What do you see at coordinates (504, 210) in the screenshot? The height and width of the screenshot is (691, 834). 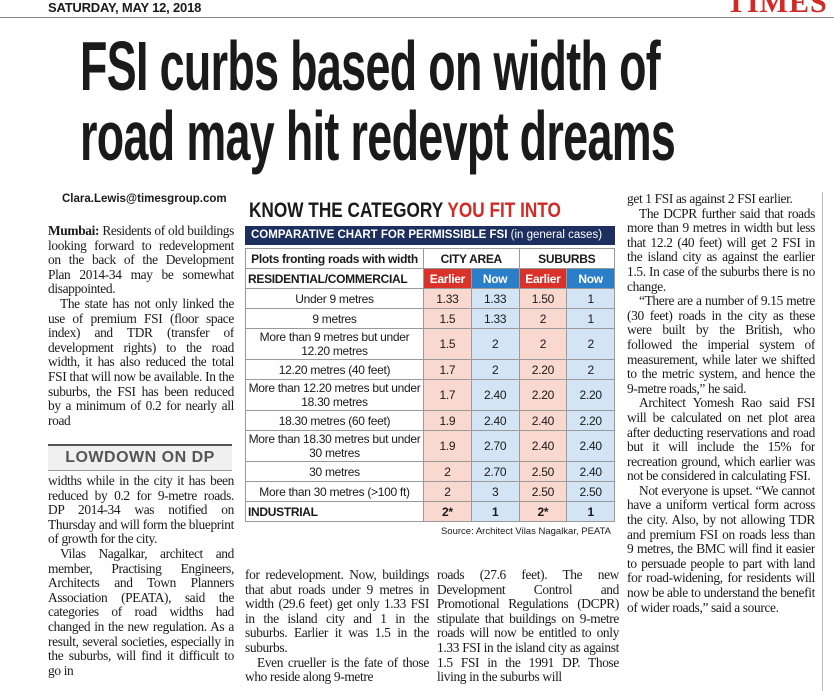 I see `title-highlight: YOU FIT INTO` at bounding box center [504, 210].